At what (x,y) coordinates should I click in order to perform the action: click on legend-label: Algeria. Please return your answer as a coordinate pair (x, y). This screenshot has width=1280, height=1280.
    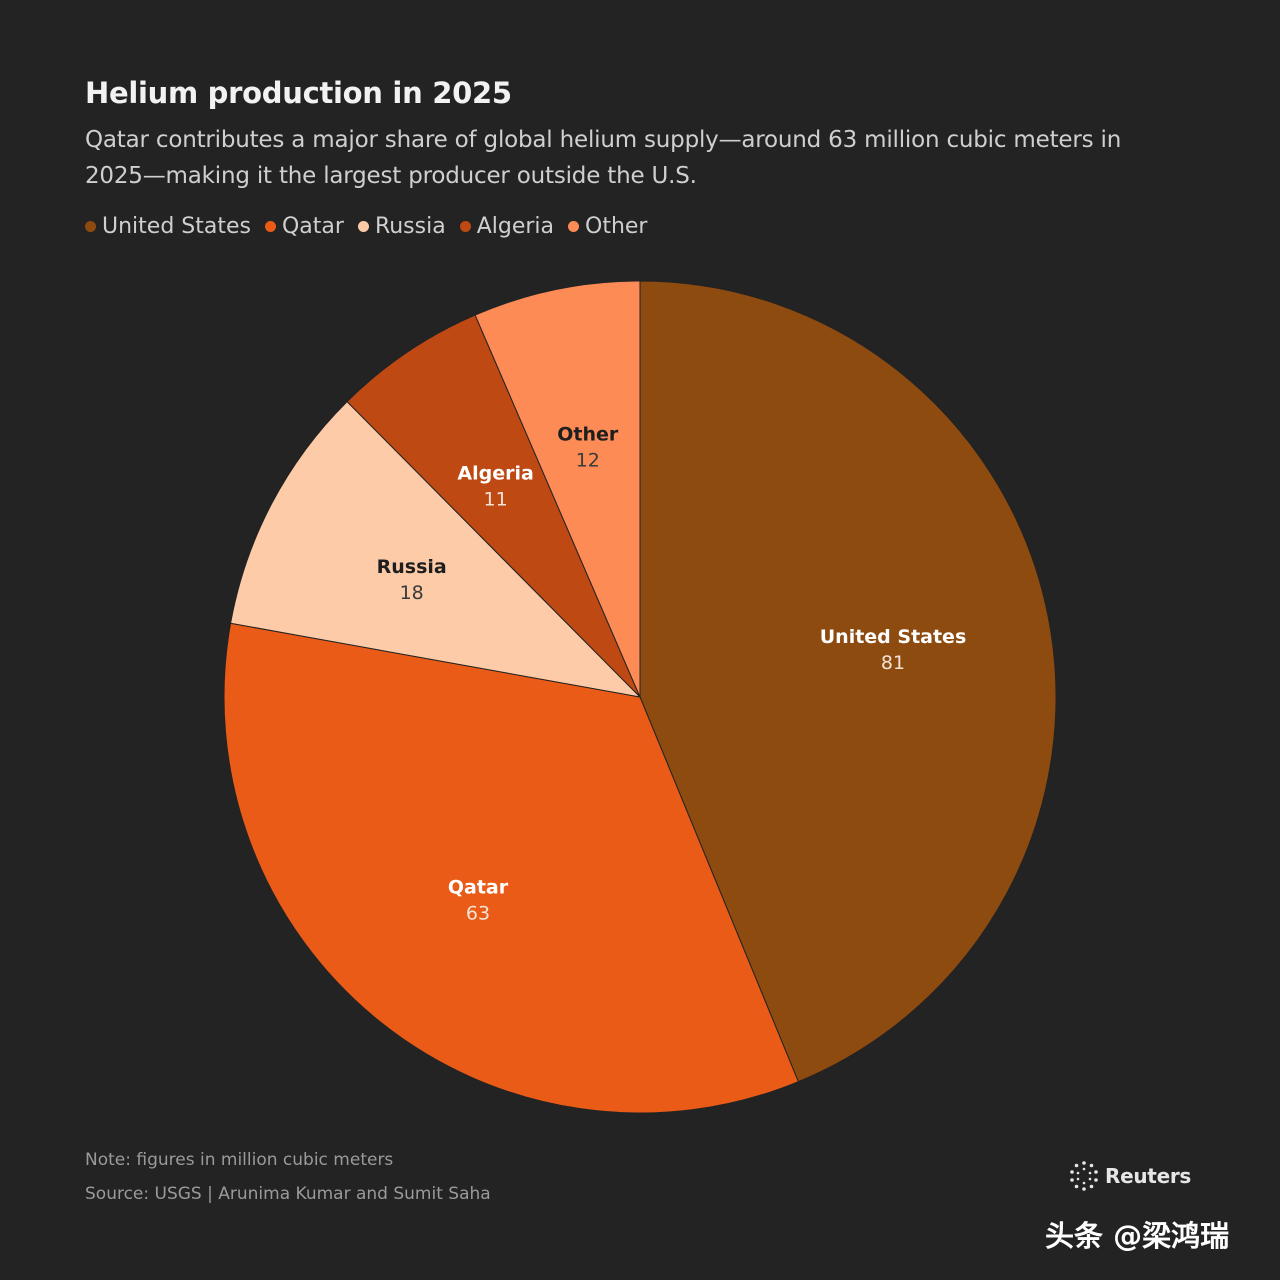
    Looking at the image, I should click on (515, 226).